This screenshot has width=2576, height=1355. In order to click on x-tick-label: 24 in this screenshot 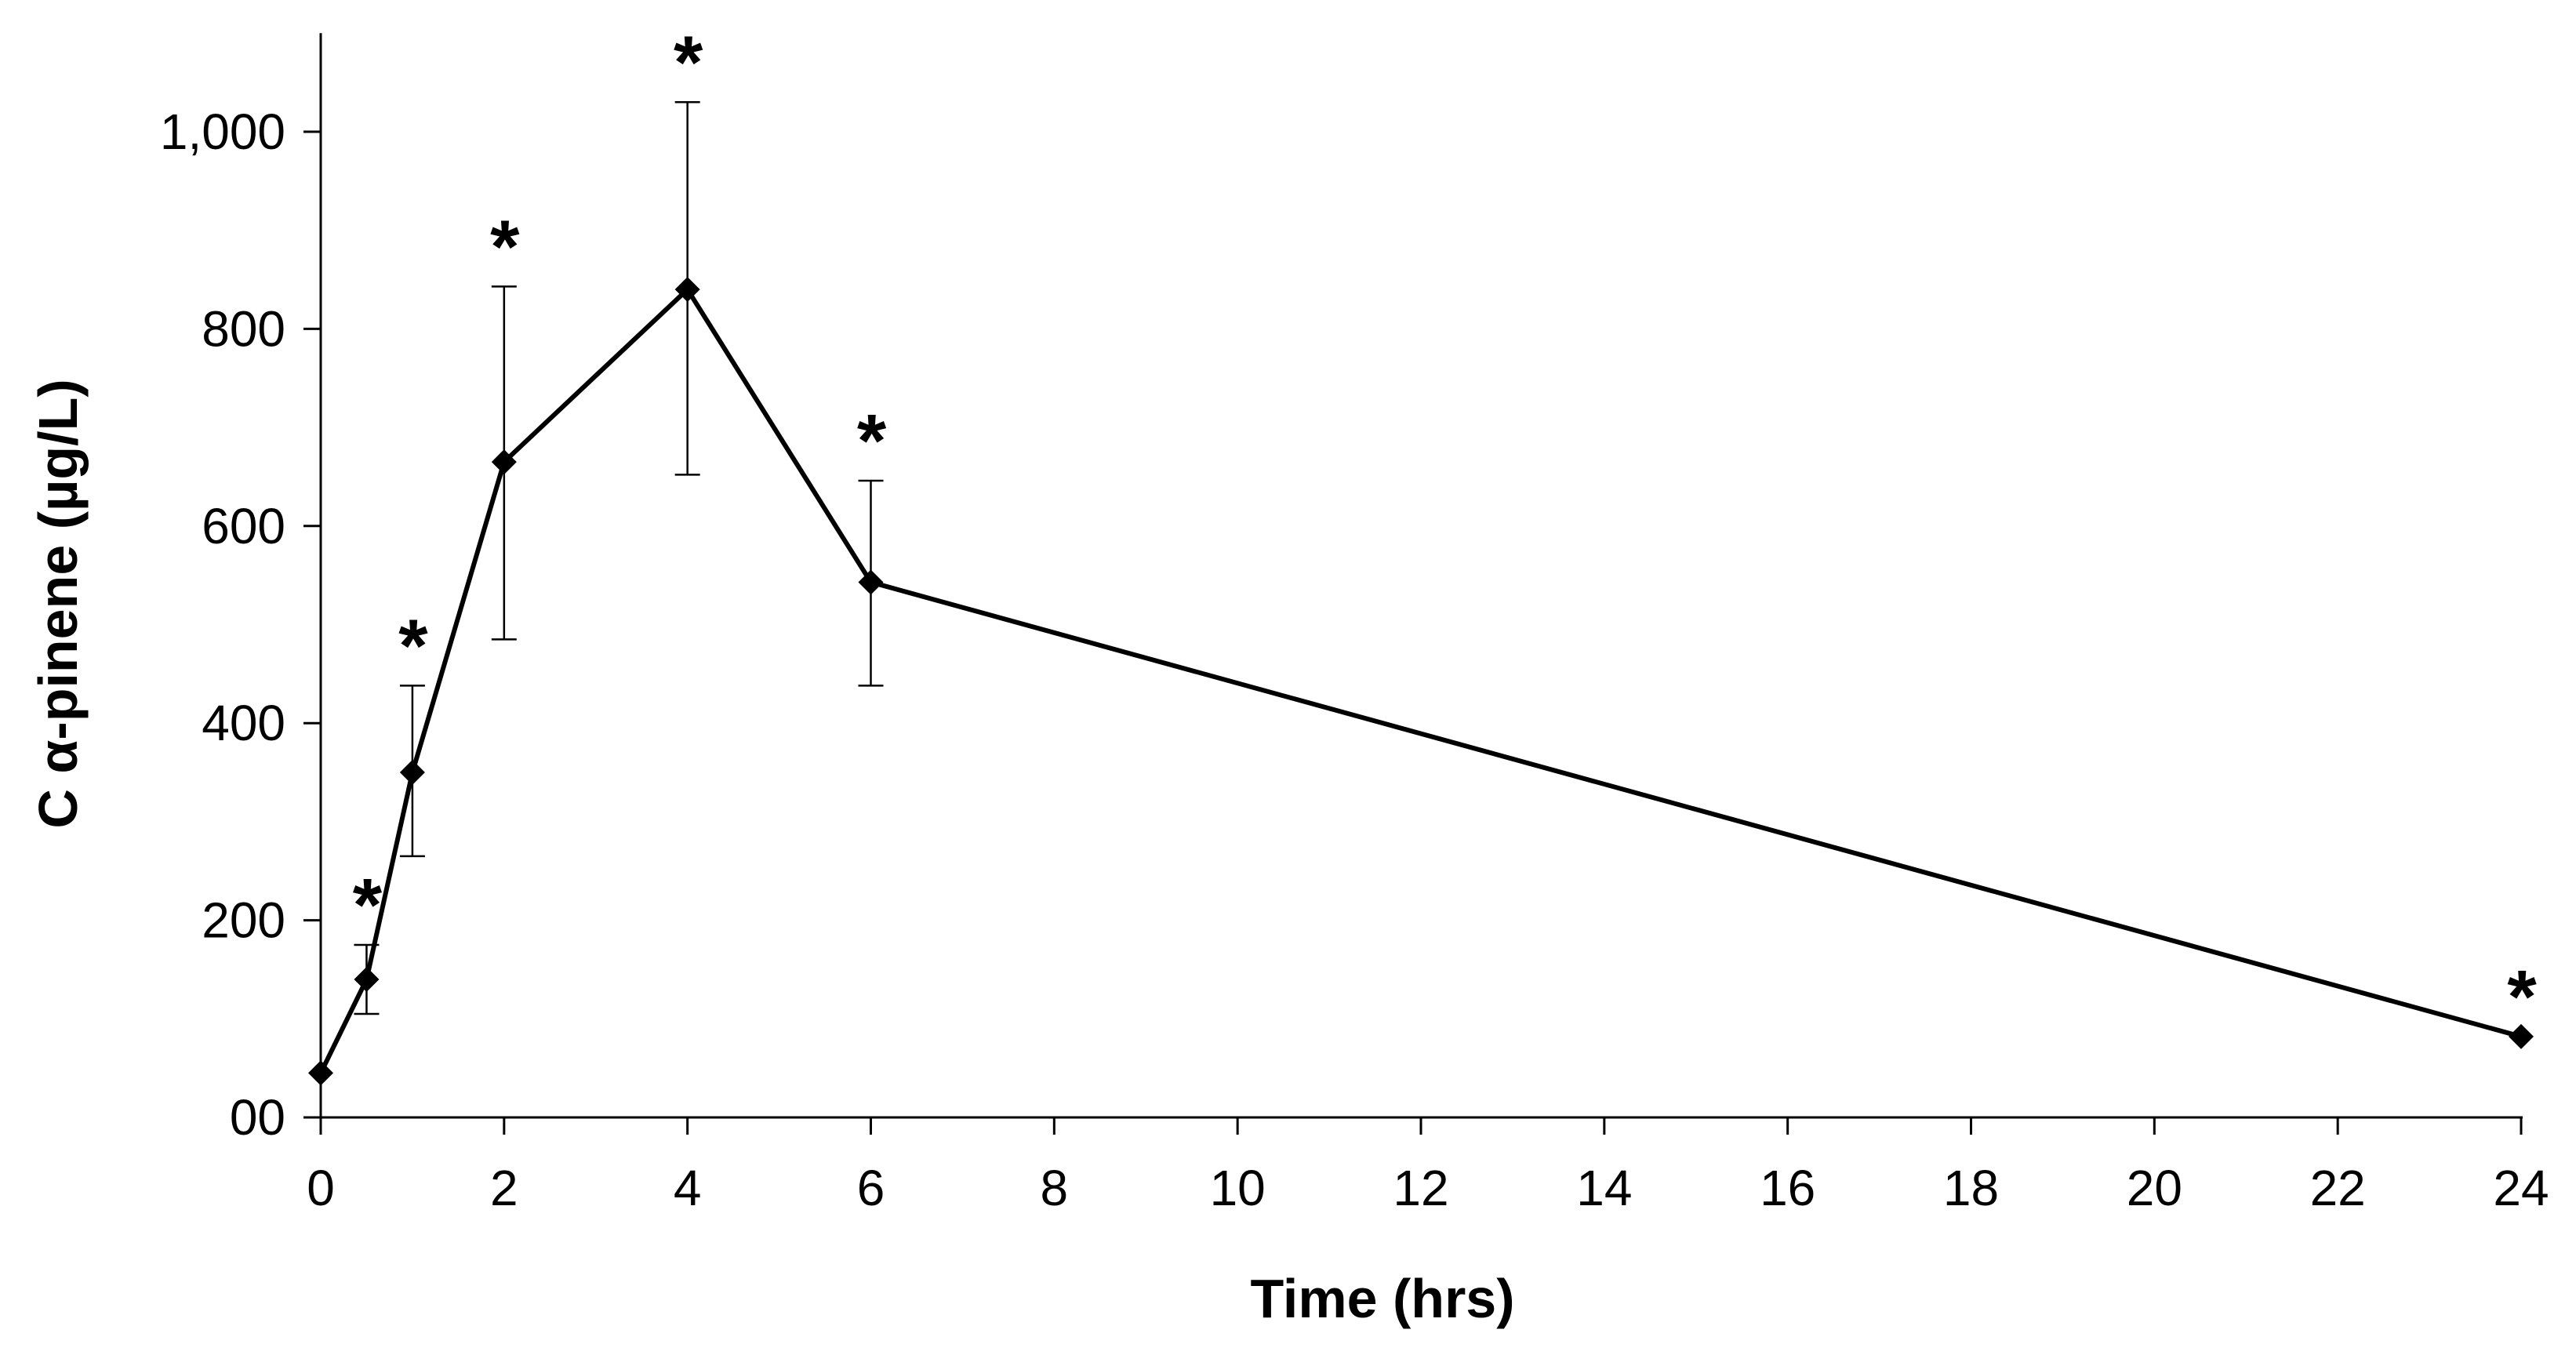, I will do `click(2521, 1188)`.